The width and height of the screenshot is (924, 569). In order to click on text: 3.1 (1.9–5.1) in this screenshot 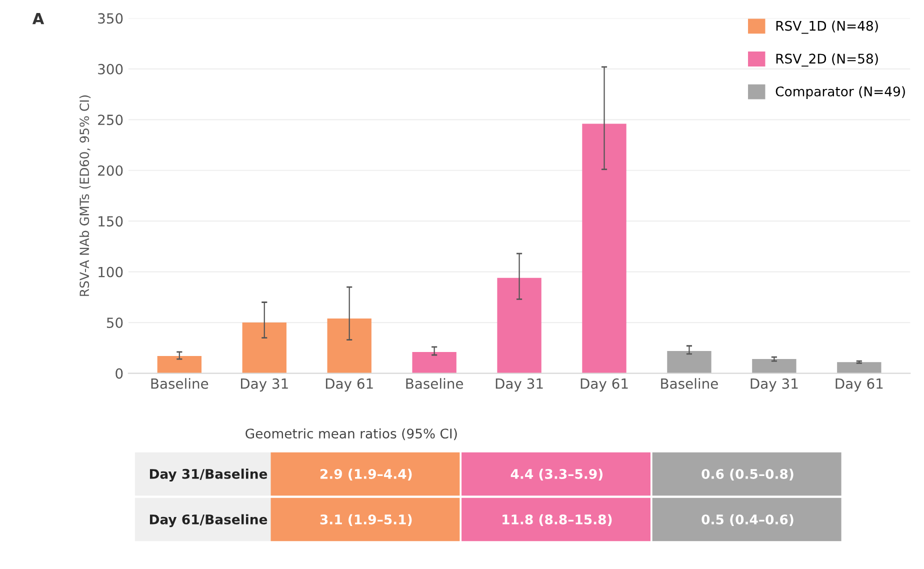, I will do `click(366, 520)`.